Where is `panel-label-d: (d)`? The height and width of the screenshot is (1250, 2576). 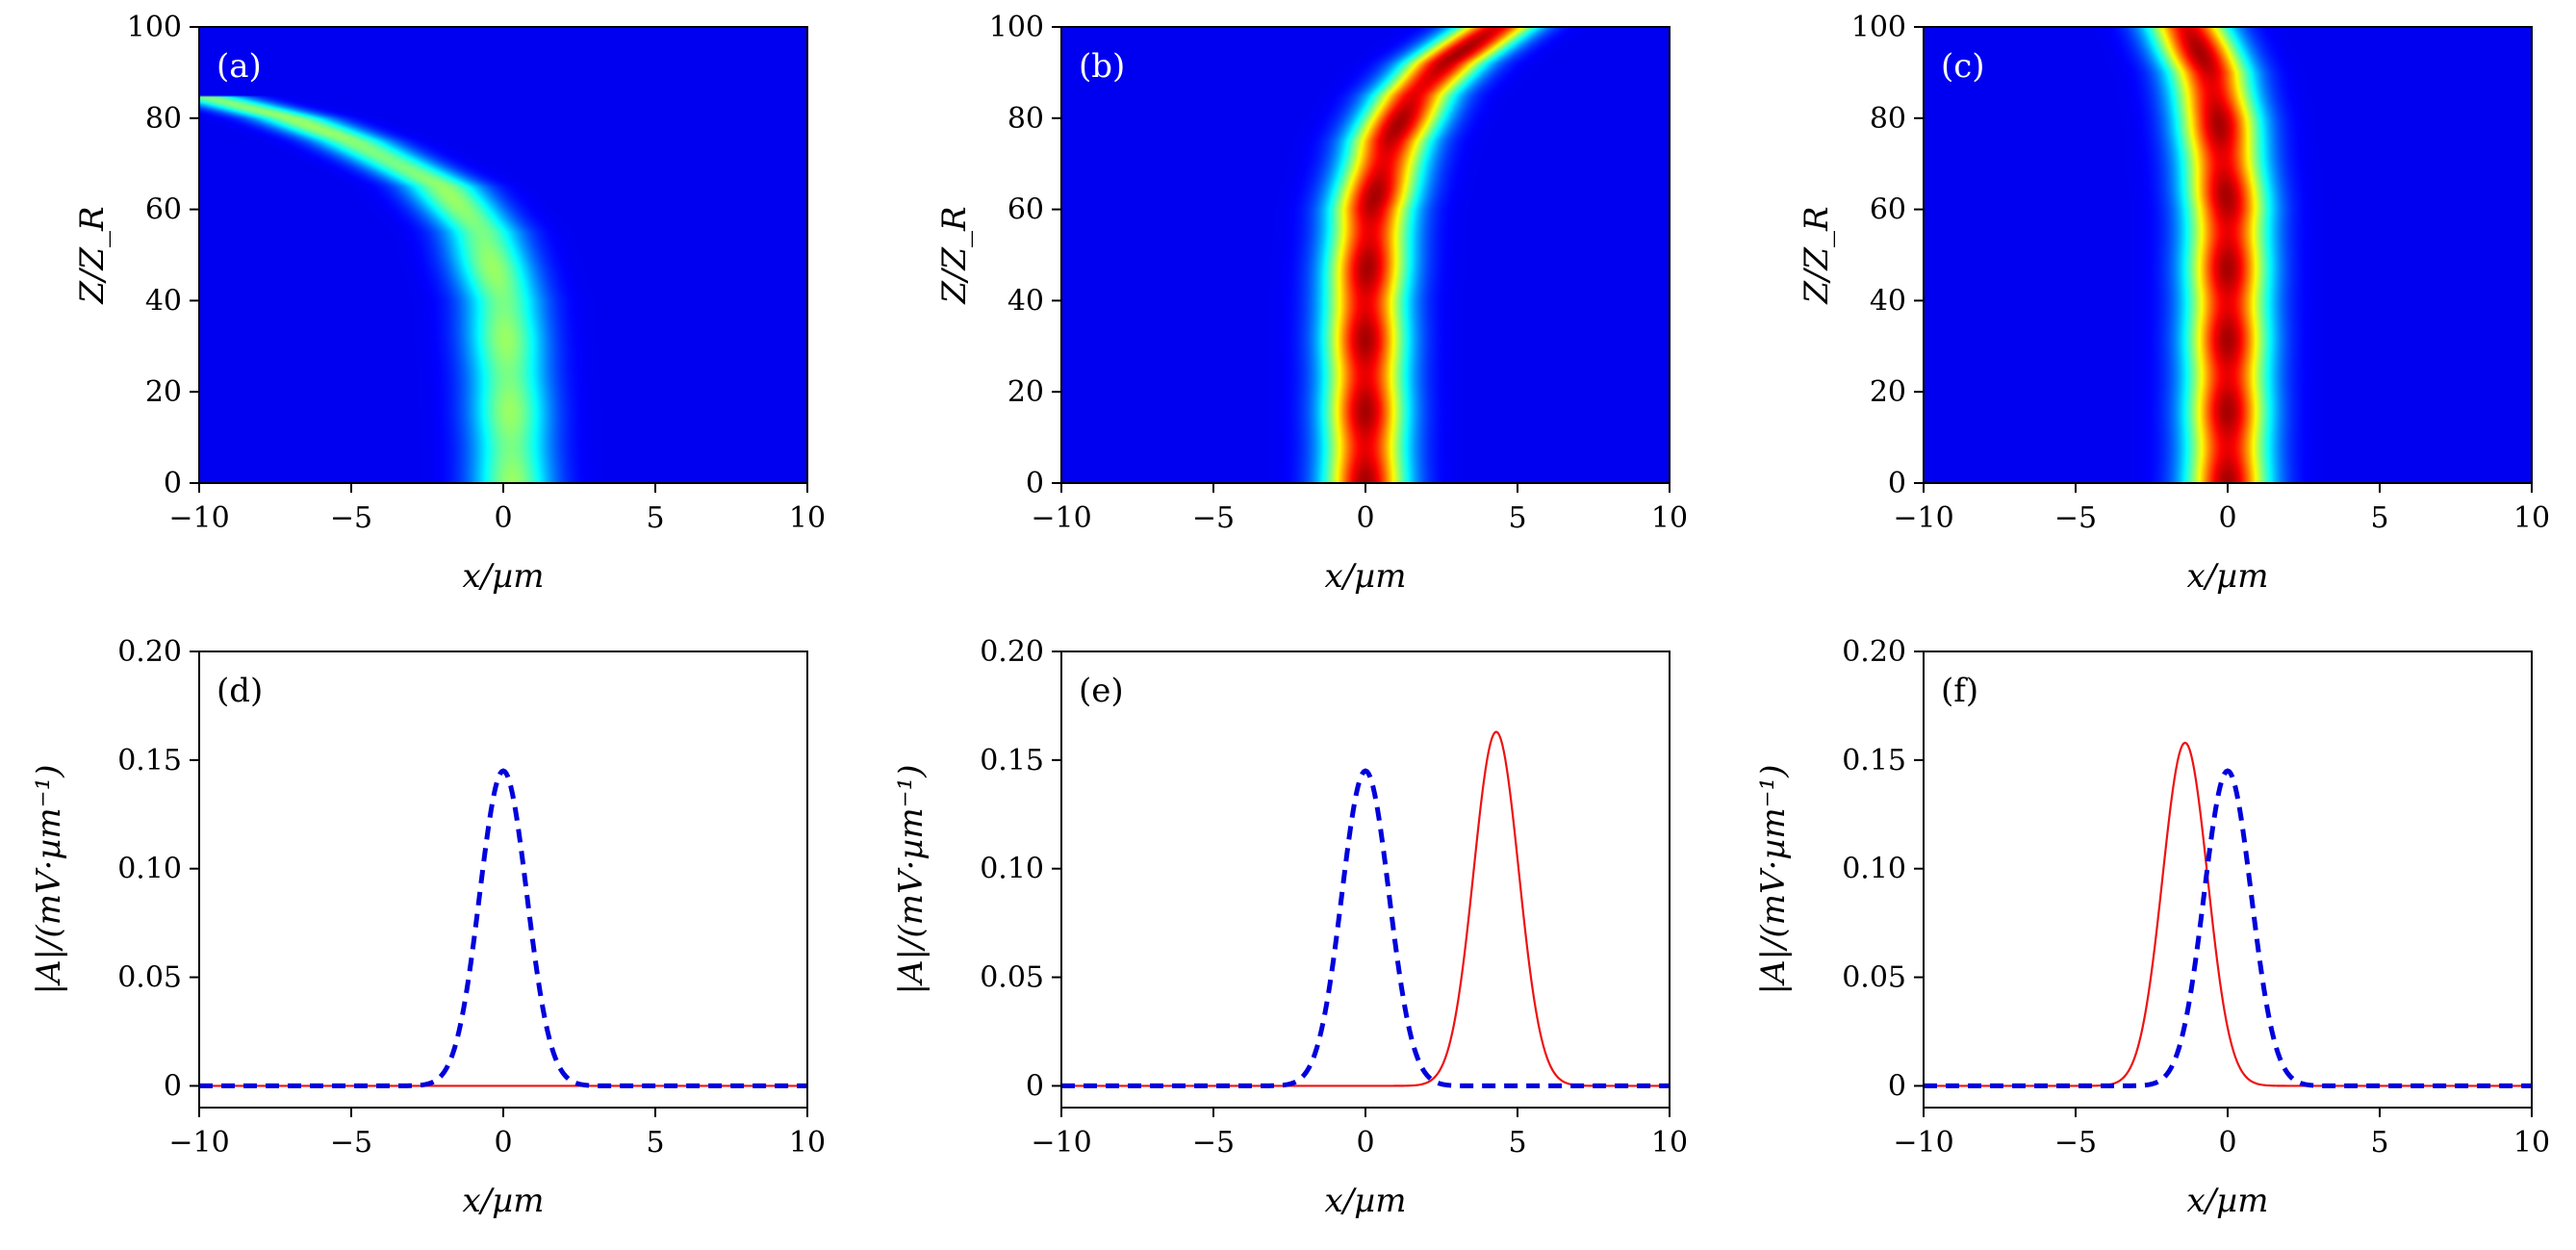 panel-label-d: (d) is located at coordinates (240, 691).